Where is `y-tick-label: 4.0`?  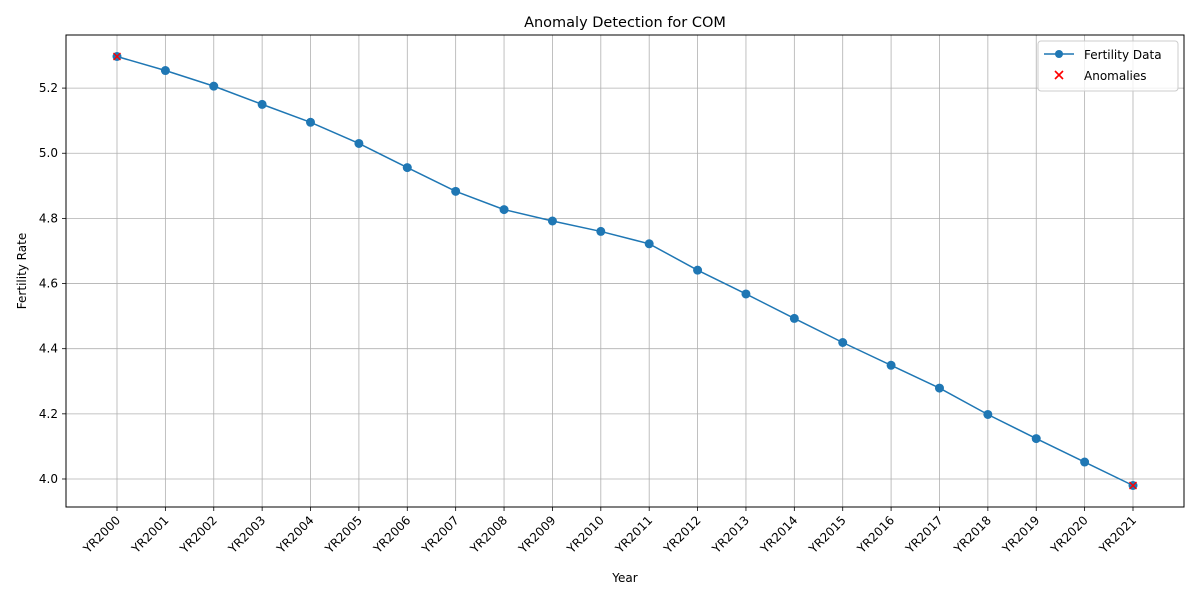 y-tick-label: 4.0 is located at coordinates (48, 479).